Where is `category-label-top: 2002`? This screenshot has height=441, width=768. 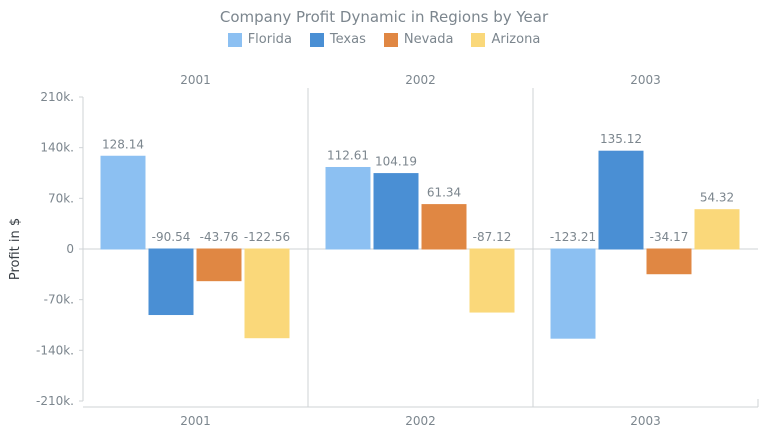
category-label-top: 2002 is located at coordinates (420, 80).